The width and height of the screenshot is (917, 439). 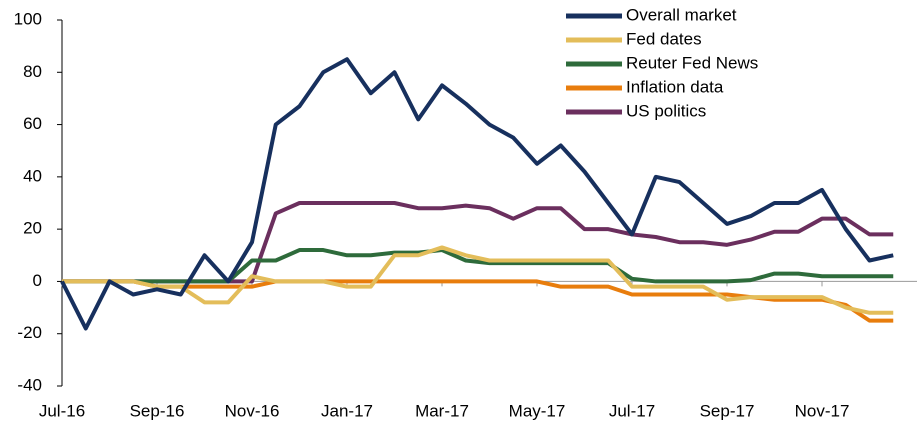 I want to click on x-tick-label: Jan-17, so click(x=347, y=410).